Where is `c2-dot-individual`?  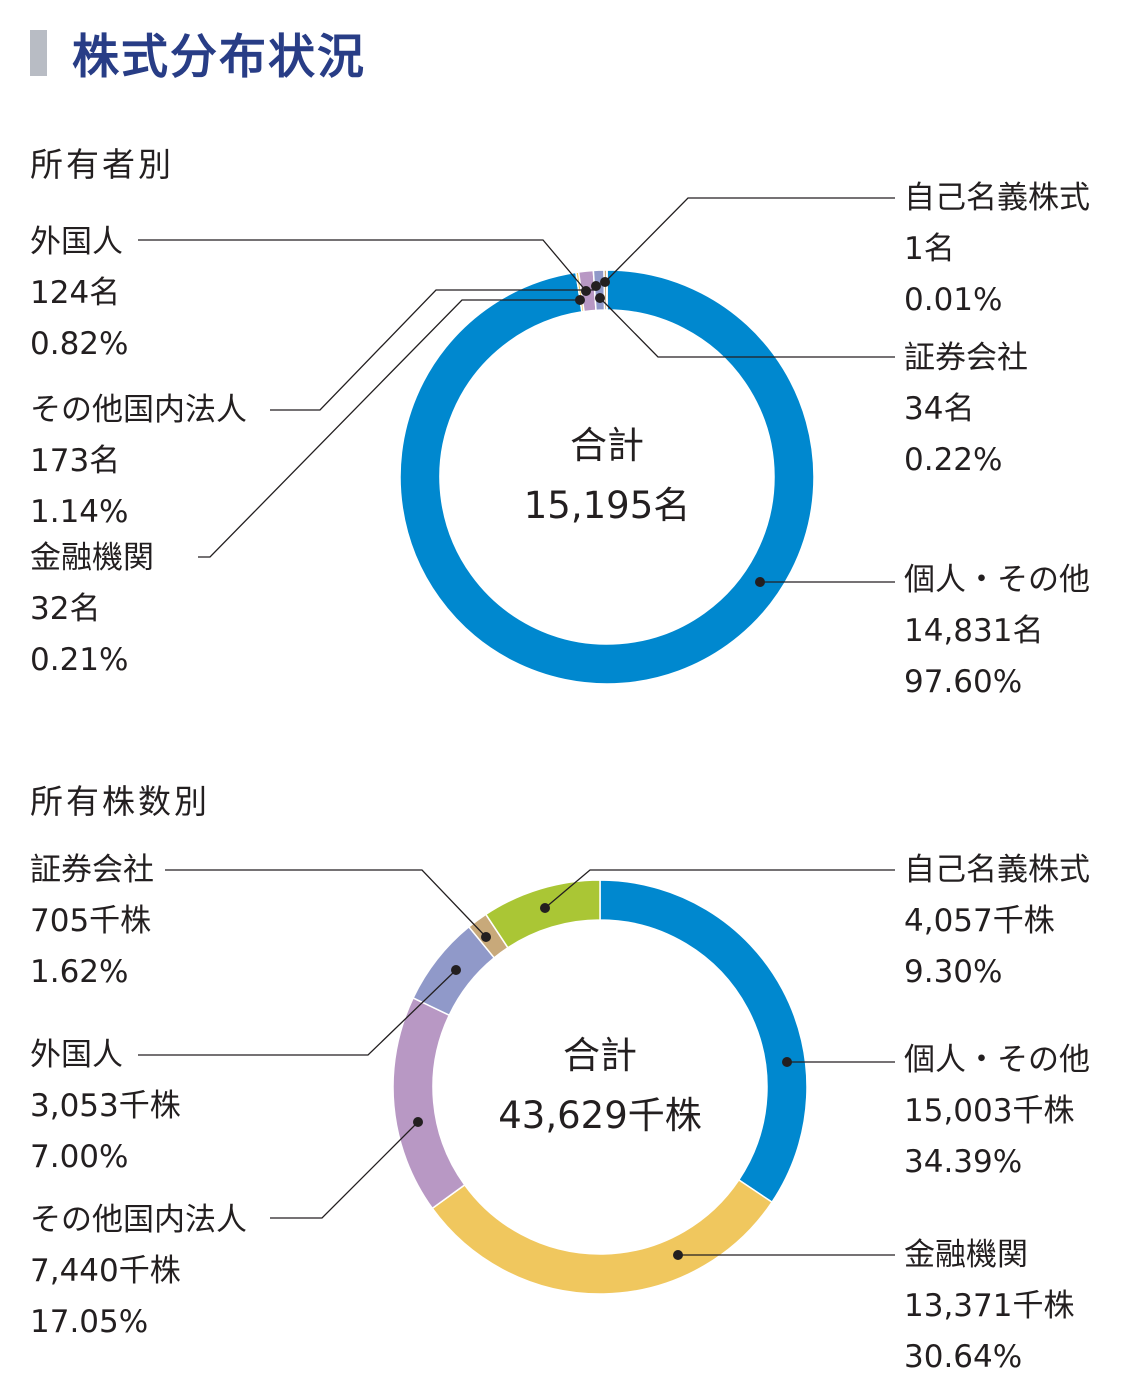
c2-dot-individual is located at coordinates (787, 1062).